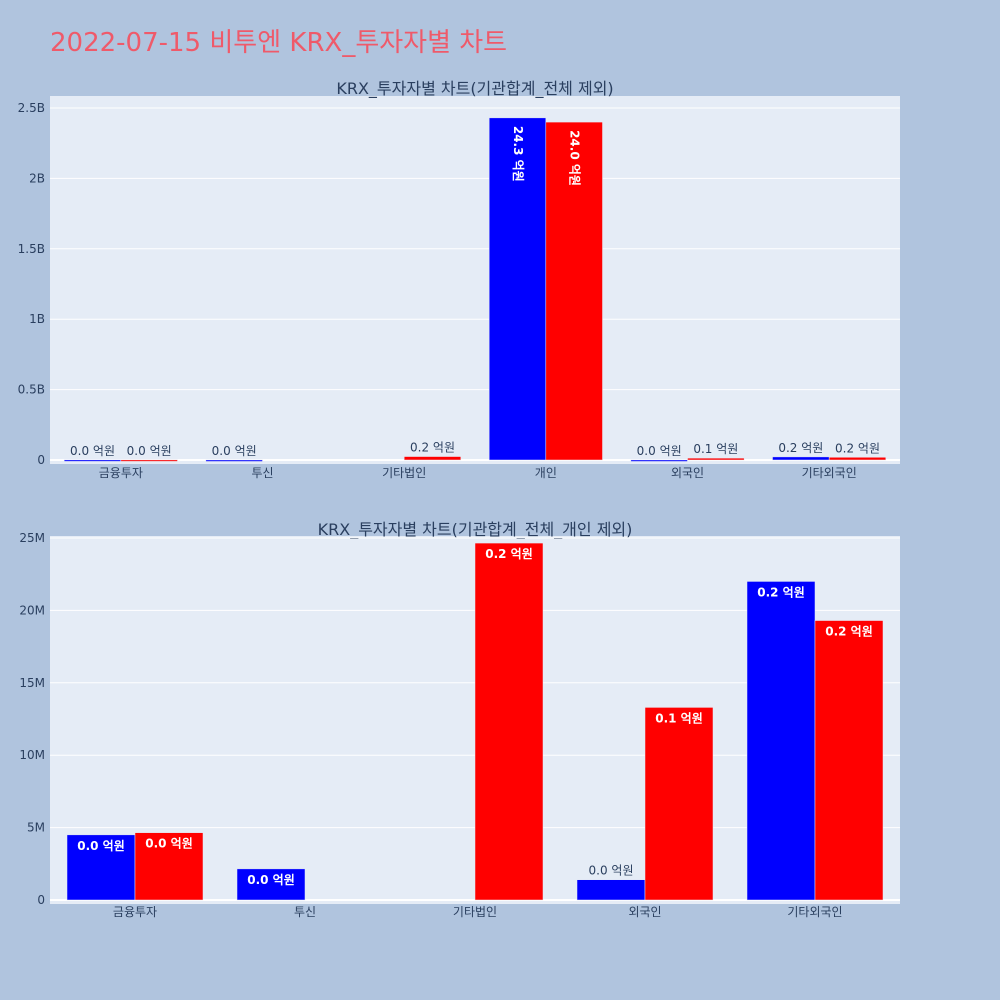  What do you see at coordinates (679, 718) in the screenshot?
I see `chart2-data-label: 0.1 억원` at bounding box center [679, 718].